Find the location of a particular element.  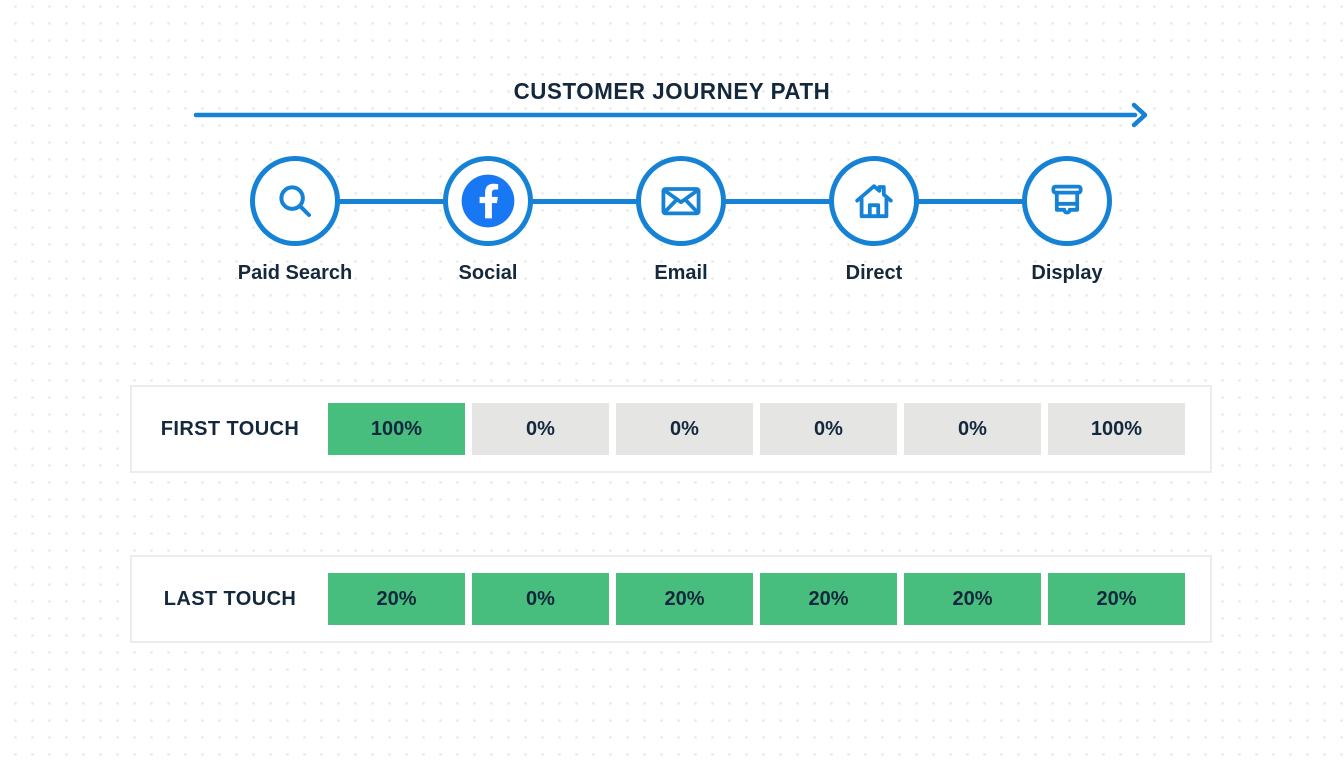

channel-label-display: Display is located at coordinates (1067, 273).